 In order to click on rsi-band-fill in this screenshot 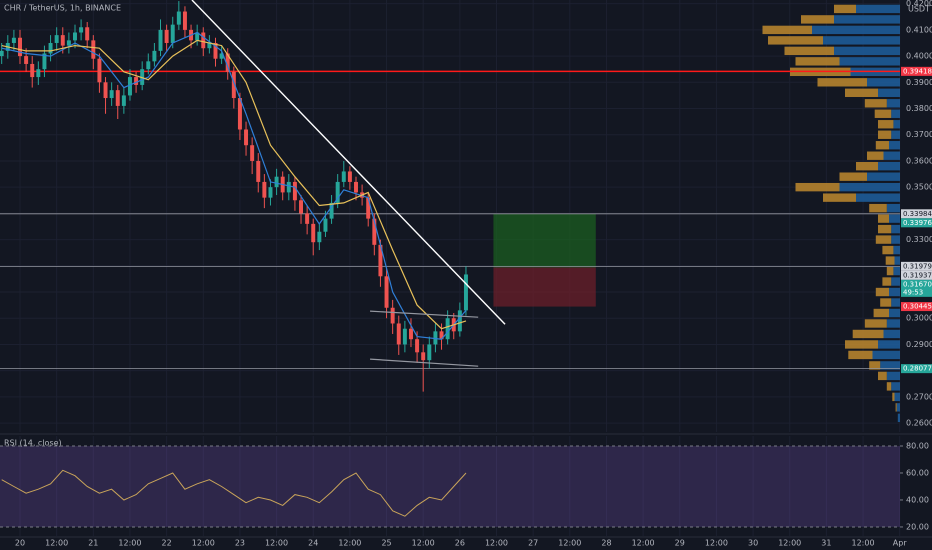, I will do `click(450, 486)`.